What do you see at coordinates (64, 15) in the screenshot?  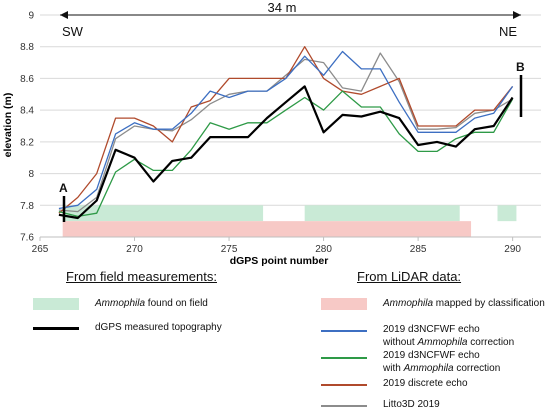 I see `distance-arrow-left-head` at bounding box center [64, 15].